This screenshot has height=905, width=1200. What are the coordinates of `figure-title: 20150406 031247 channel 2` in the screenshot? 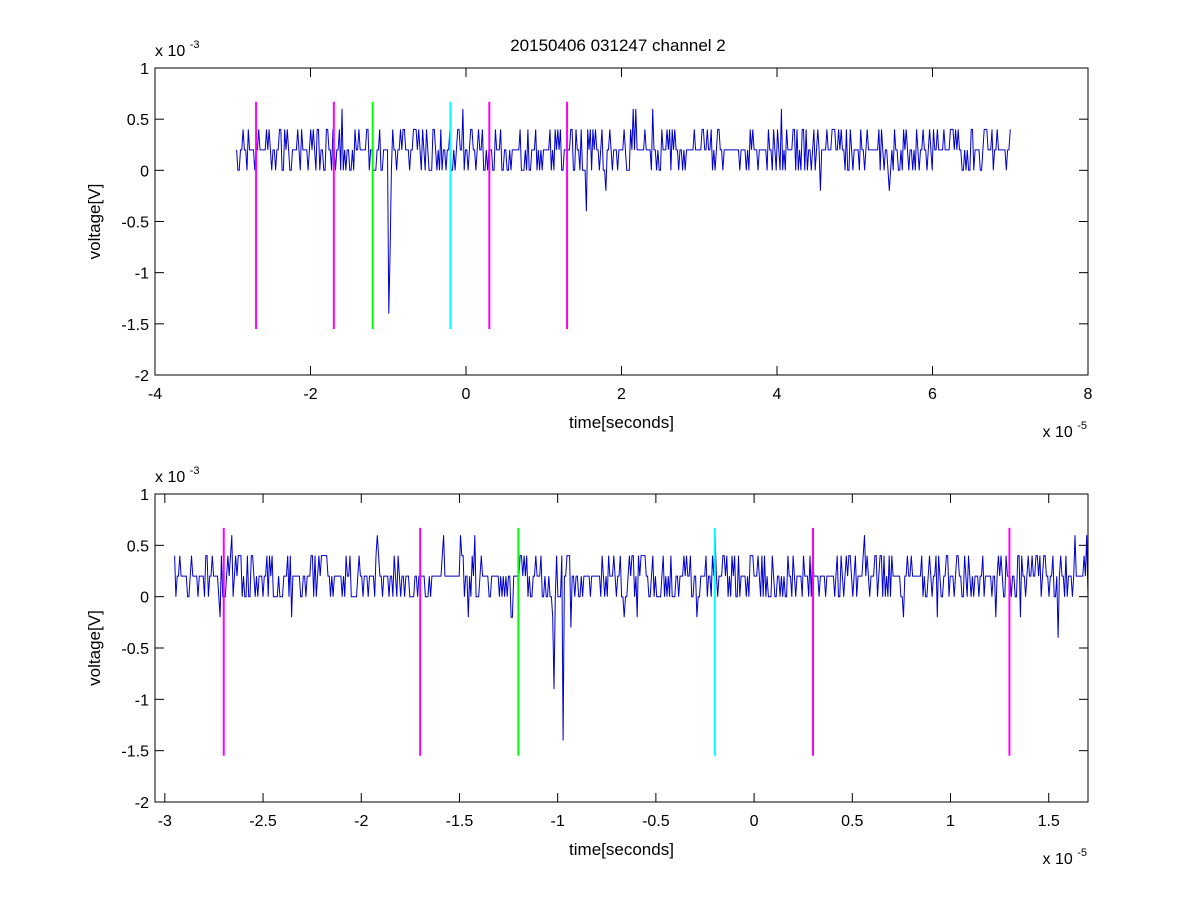 It's located at (618, 45).